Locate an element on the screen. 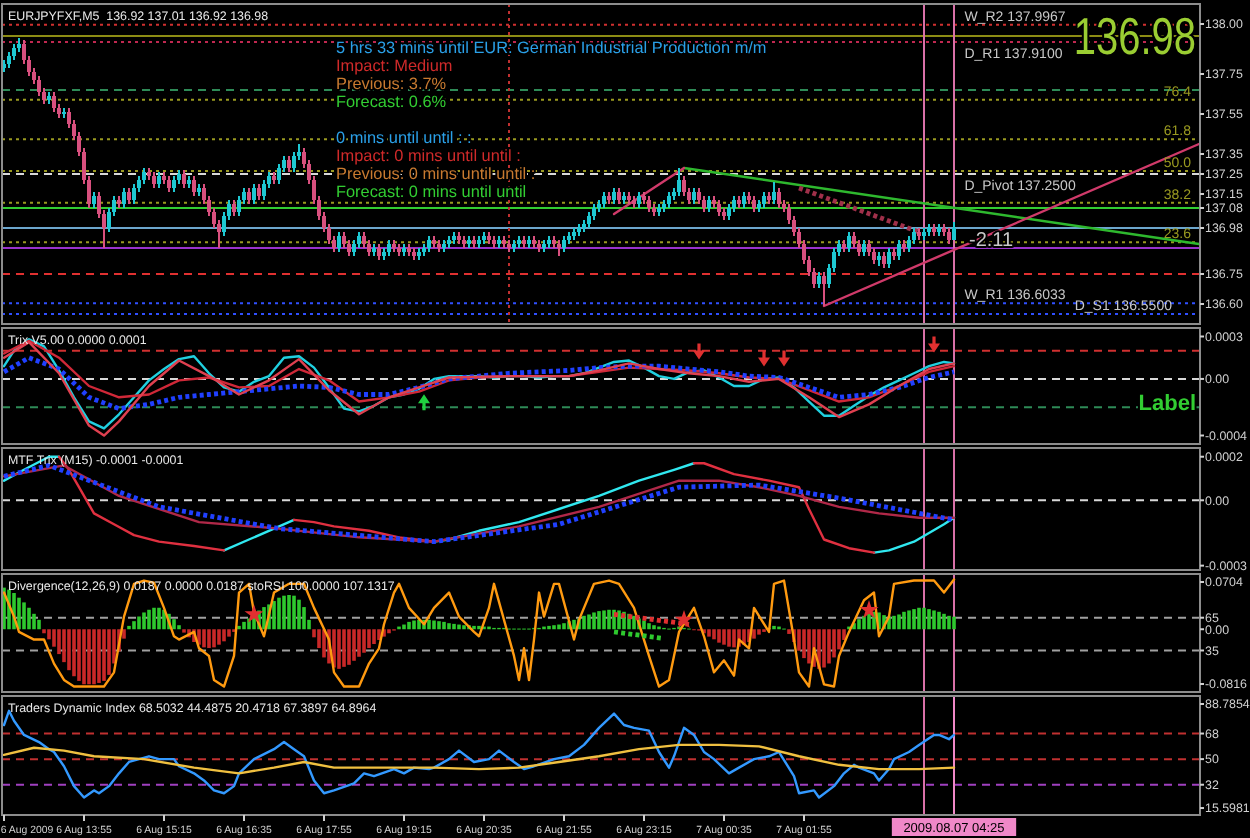  annotation: Forecast: 0 mins until until is located at coordinates (431, 192).